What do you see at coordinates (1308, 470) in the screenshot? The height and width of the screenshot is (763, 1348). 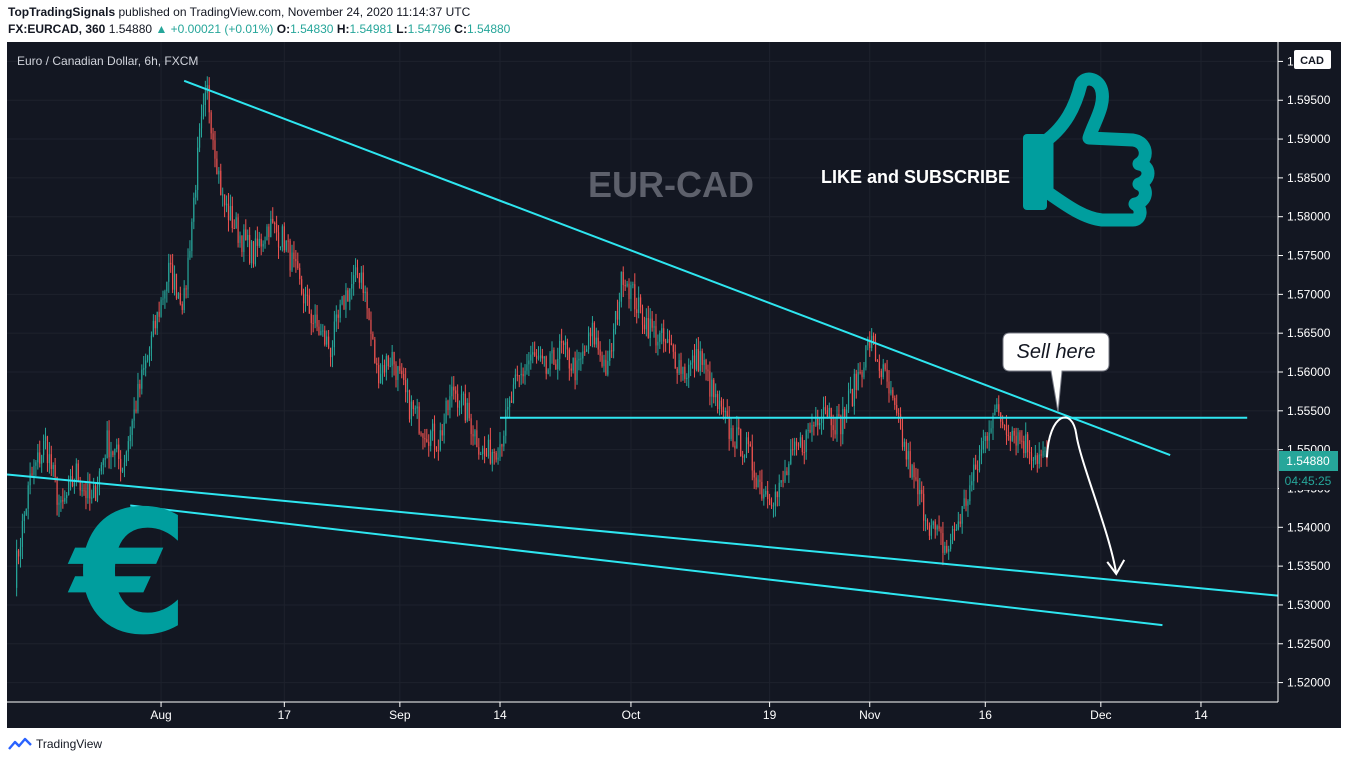 I see `current-price-marker: 1.54880 04:45:25` at bounding box center [1308, 470].